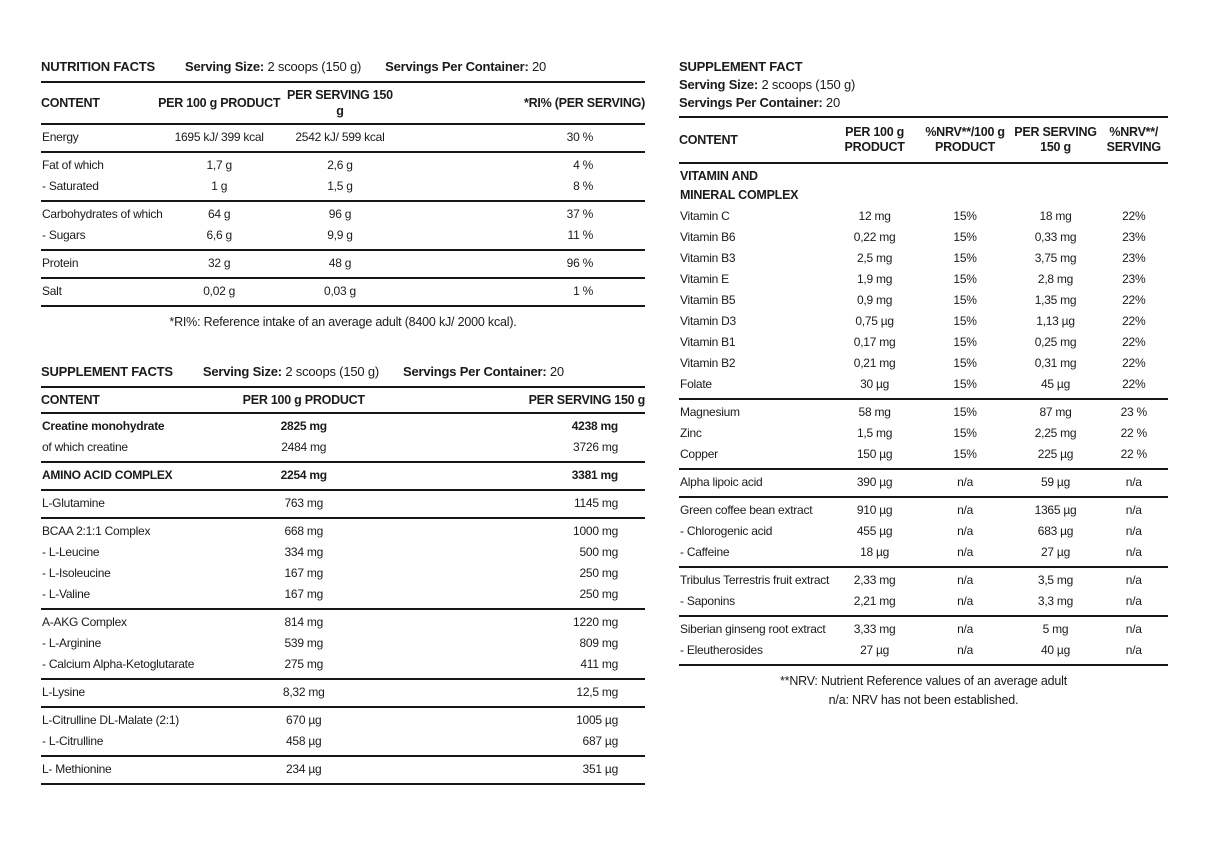 The width and height of the screenshot is (1214, 841). Describe the element at coordinates (923, 700) in the screenshot. I see `nrv-footnote-line: n/a: NRV has not been established.` at that location.